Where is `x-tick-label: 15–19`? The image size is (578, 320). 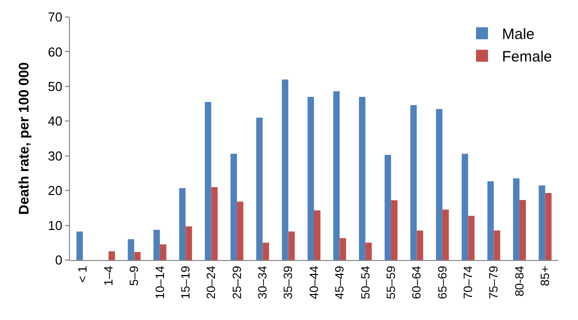 x-tick-label: 15–19 is located at coordinates (185, 282).